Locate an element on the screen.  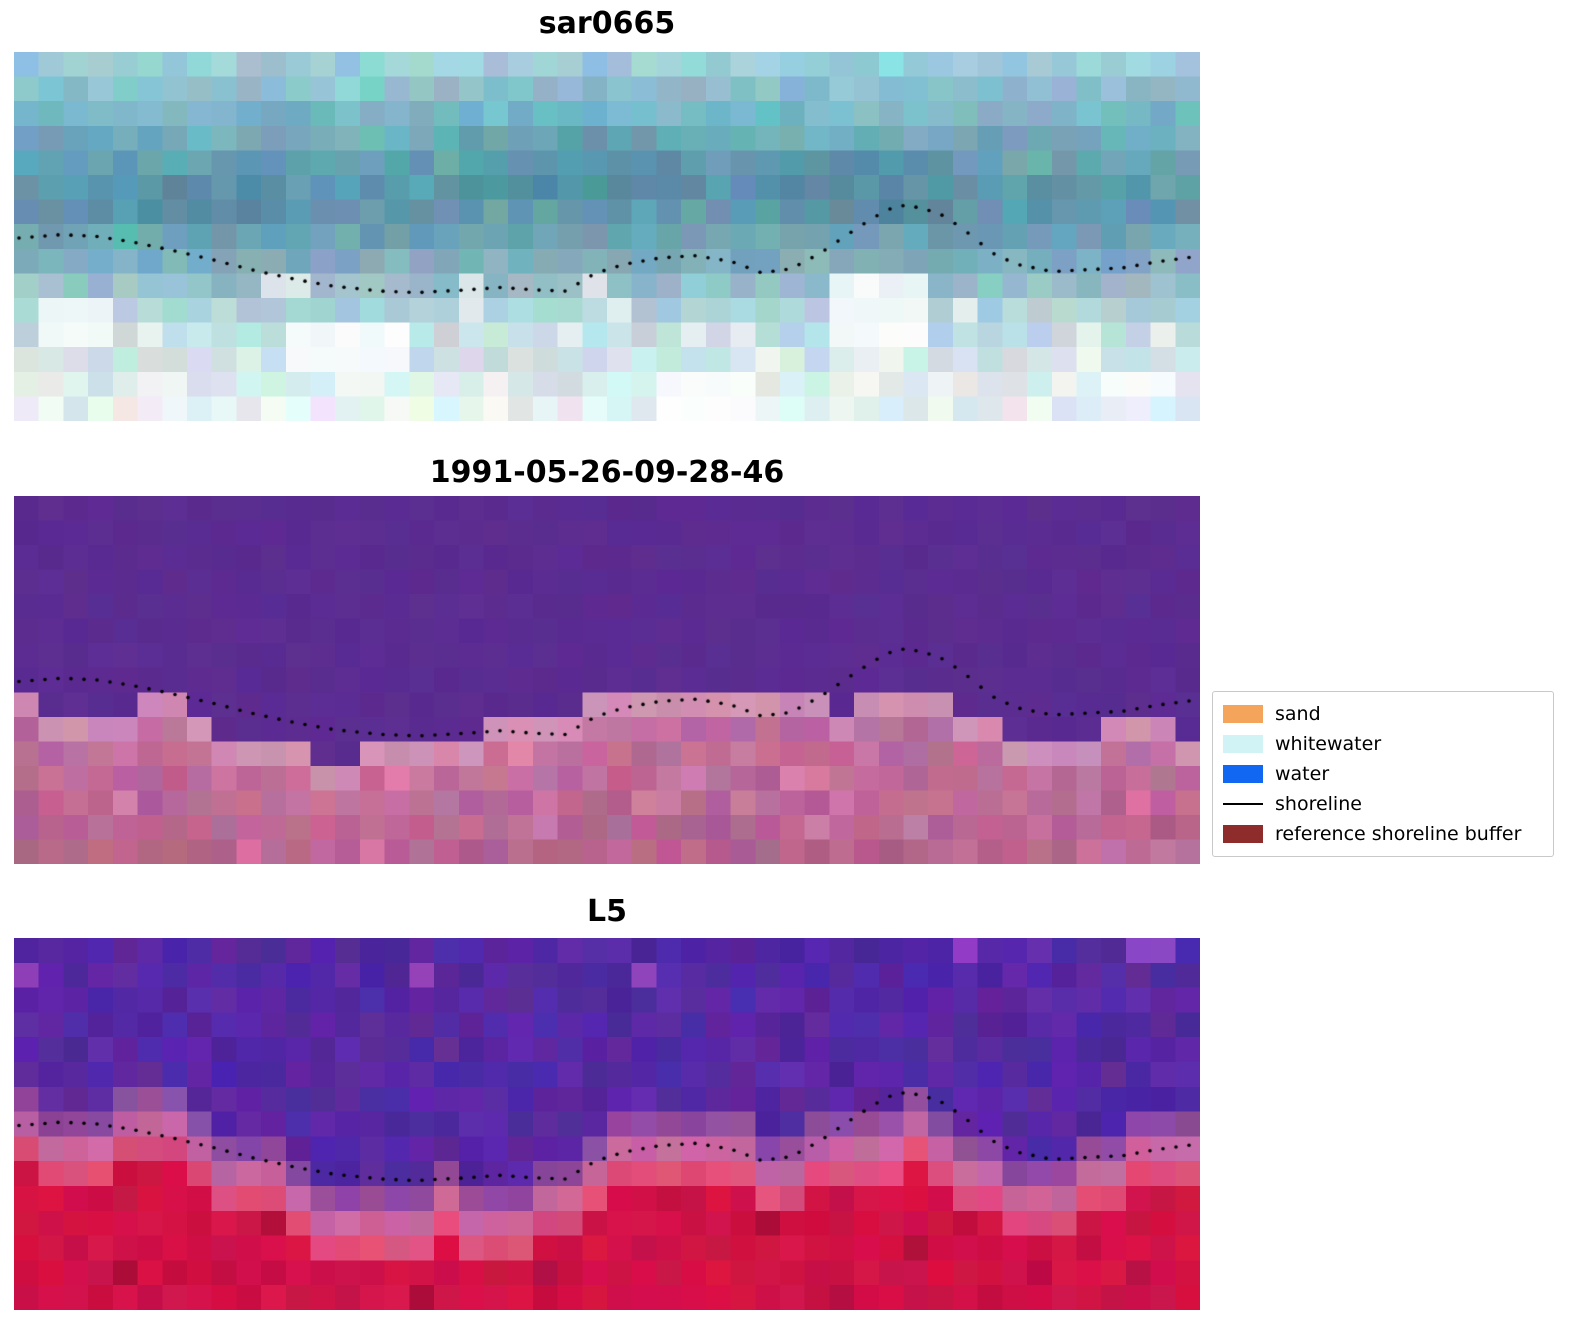
sand-swatch is located at coordinates (1243, 714).